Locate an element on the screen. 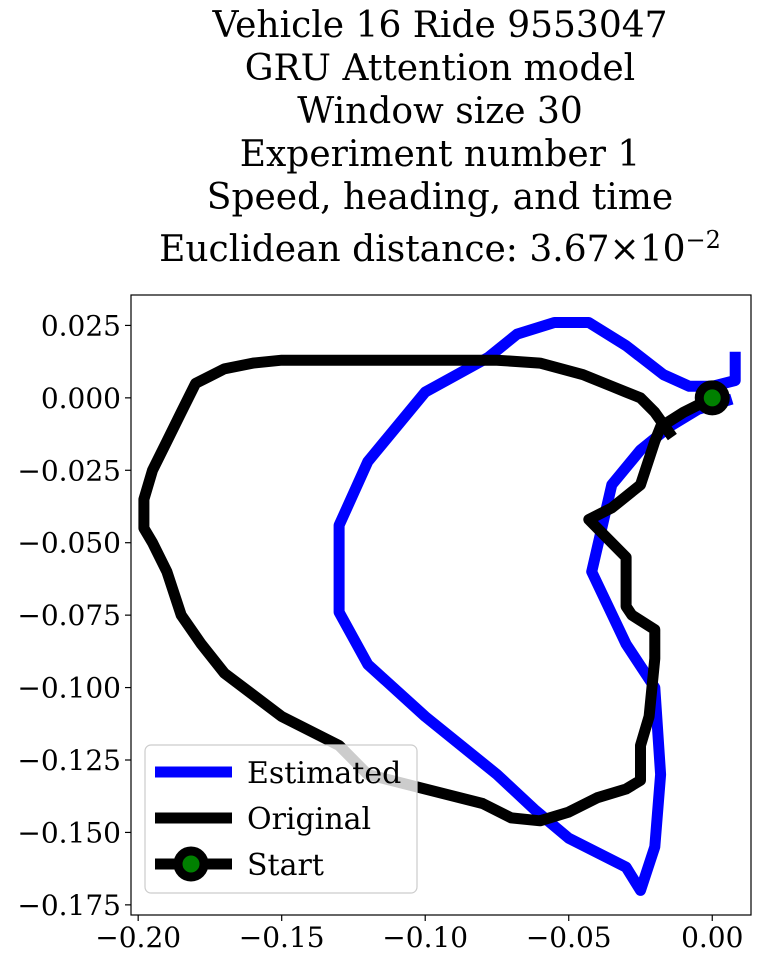 The height and width of the screenshot is (957, 758). title-line-1: Vehicle 16 Ride 9553047 is located at coordinates (440, 25).